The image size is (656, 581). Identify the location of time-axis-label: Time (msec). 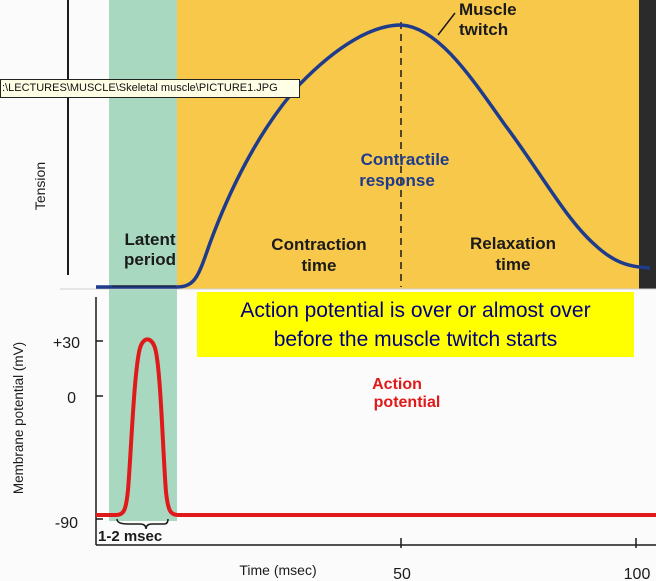
(277, 570).